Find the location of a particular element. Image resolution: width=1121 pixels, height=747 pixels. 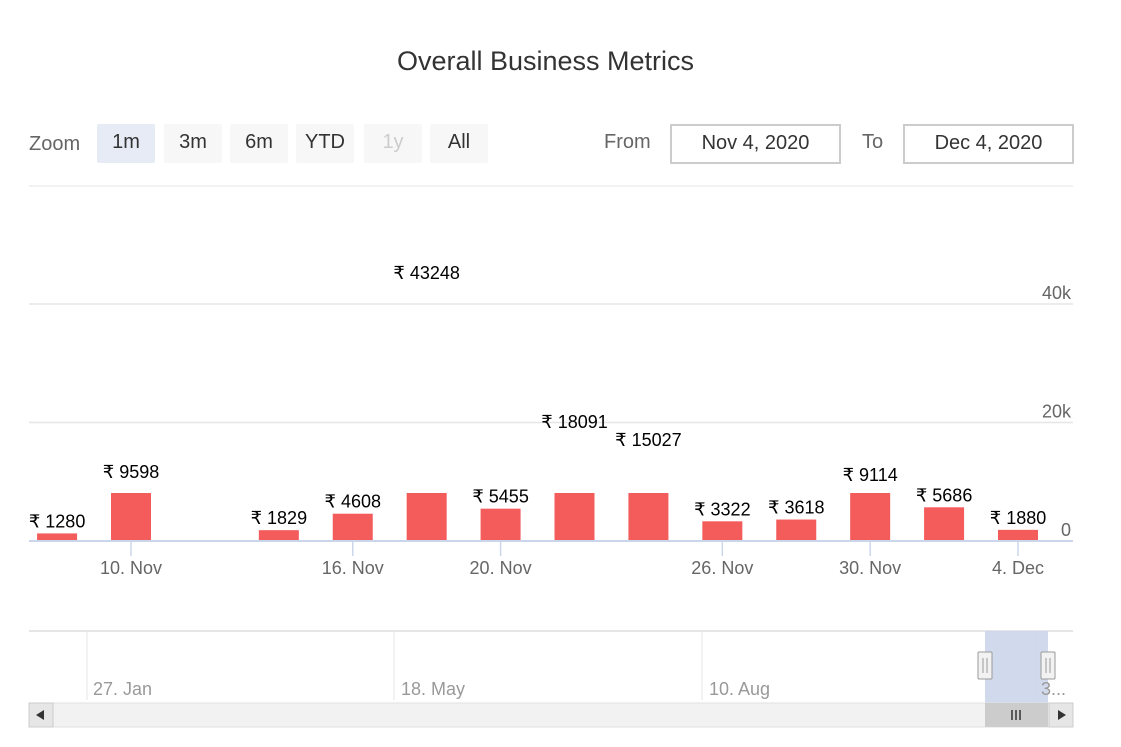

data-label: ₹ 9114 is located at coordinates (870, 475).